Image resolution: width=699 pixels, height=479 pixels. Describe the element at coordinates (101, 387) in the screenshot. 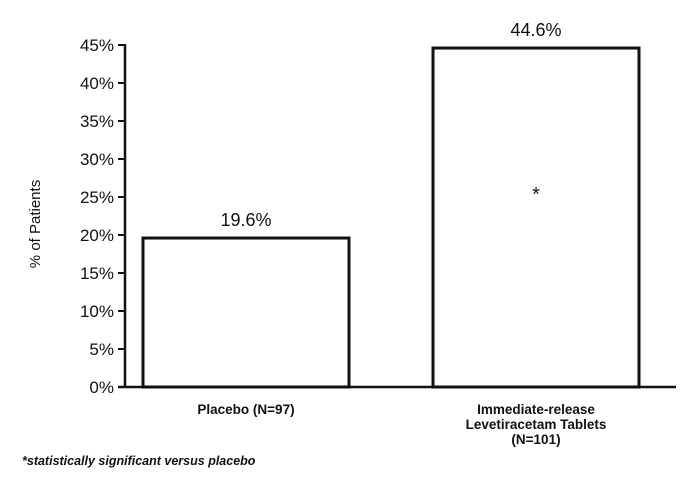

I see `y-tick-label: 0%` at that location.